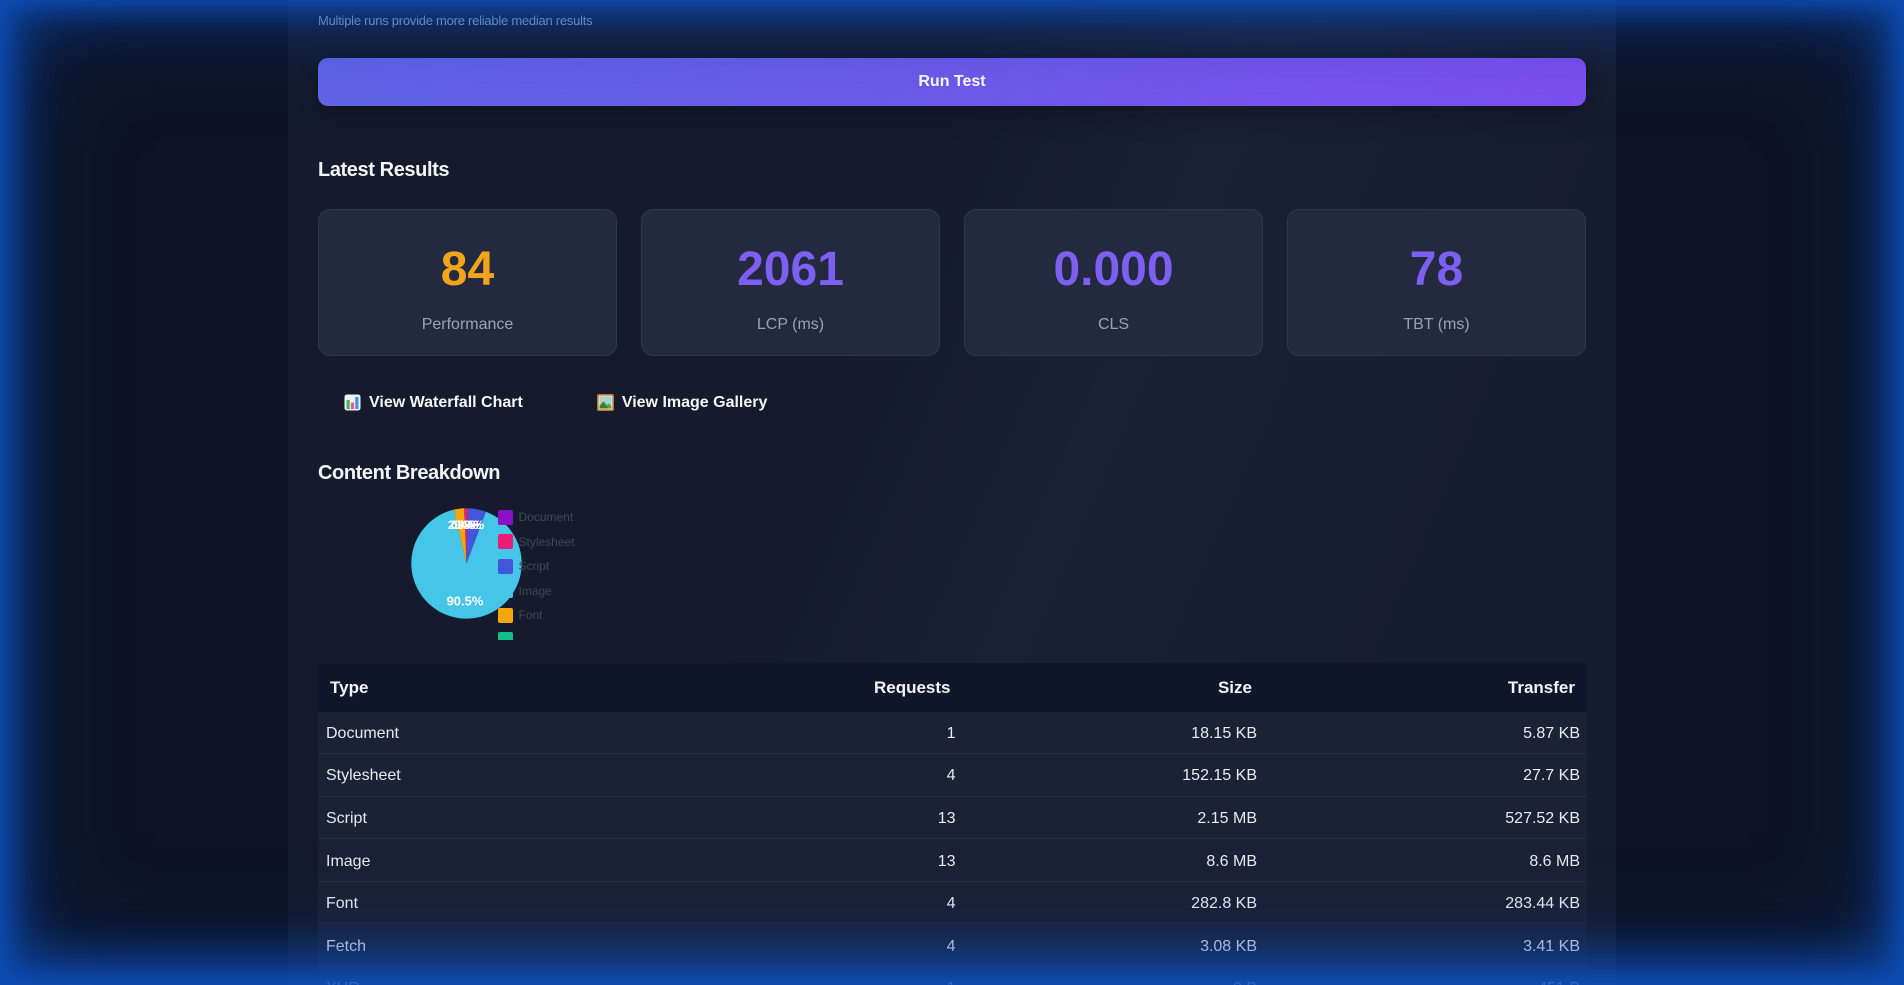 The width and height of the screenshot is (1904, 985). I want to click on svg-text: 2.9%, so click(462, 525).